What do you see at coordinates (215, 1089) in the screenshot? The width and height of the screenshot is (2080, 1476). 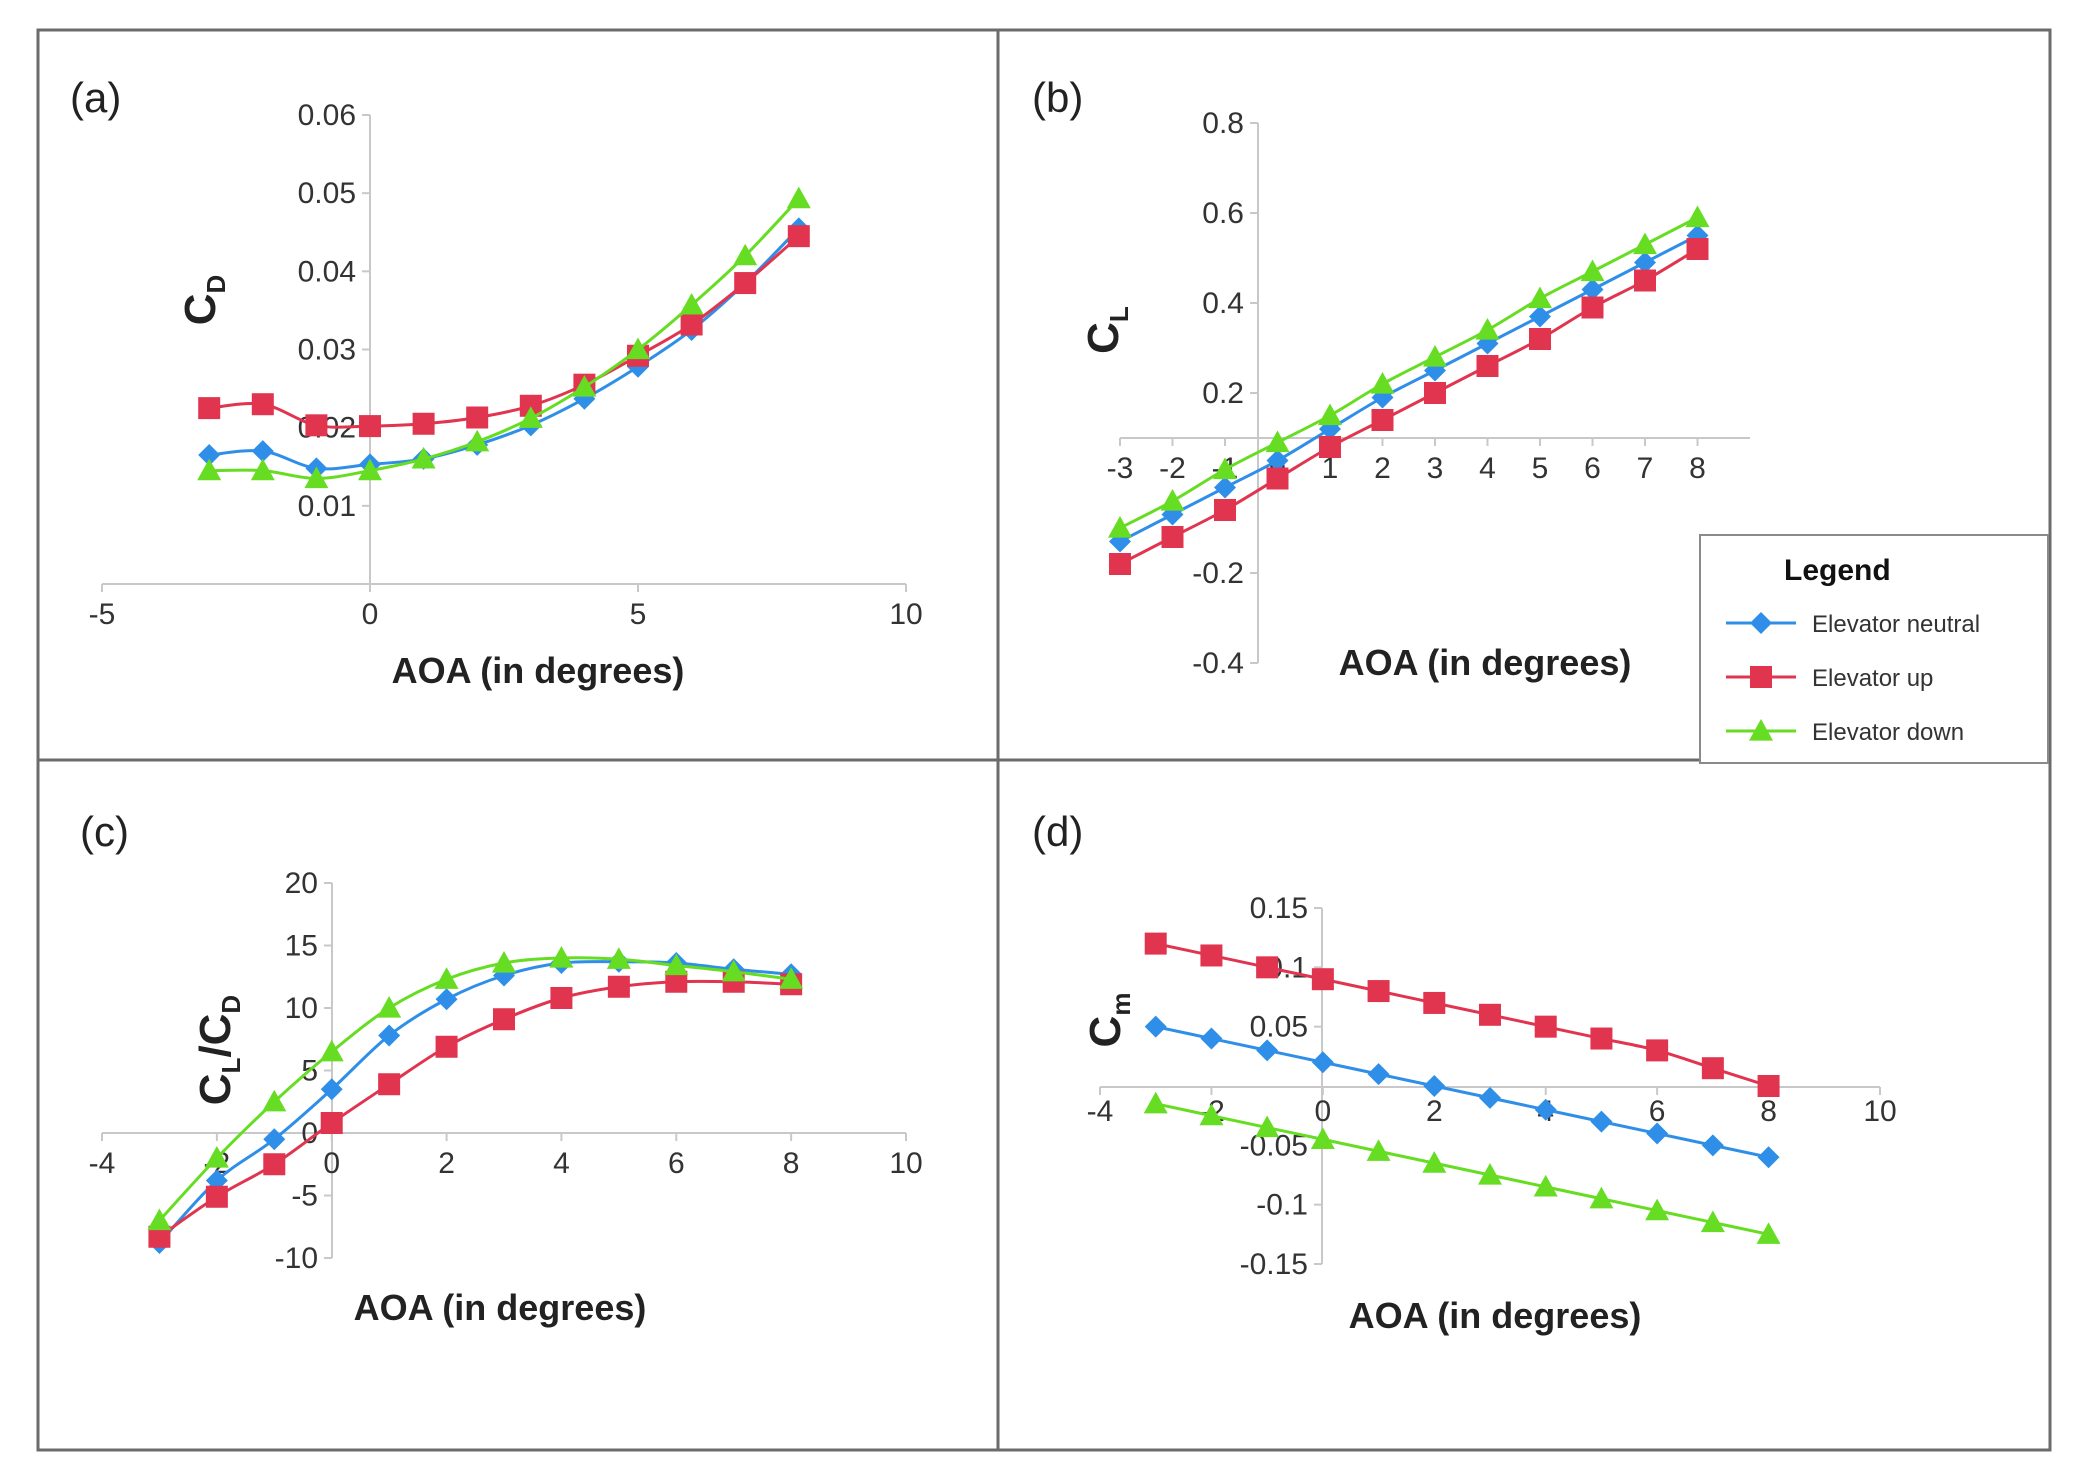 I see `y-axis-label-part: C` at bounding box center [215, 1089].